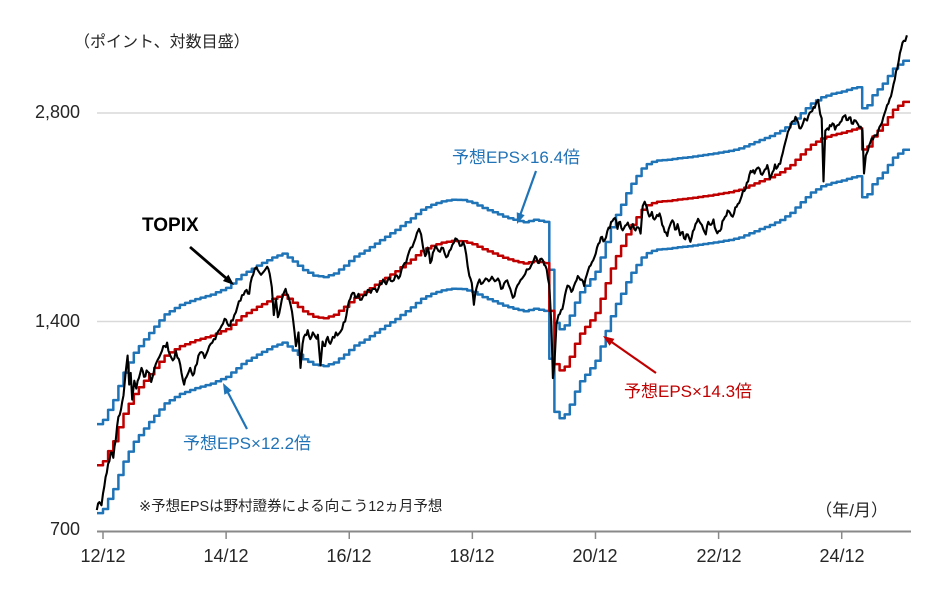  What do you see at coordinates (349, 556) in the screenshot?
I see `x-tick-16-12: 16/12` at bounding box center [349, 556].